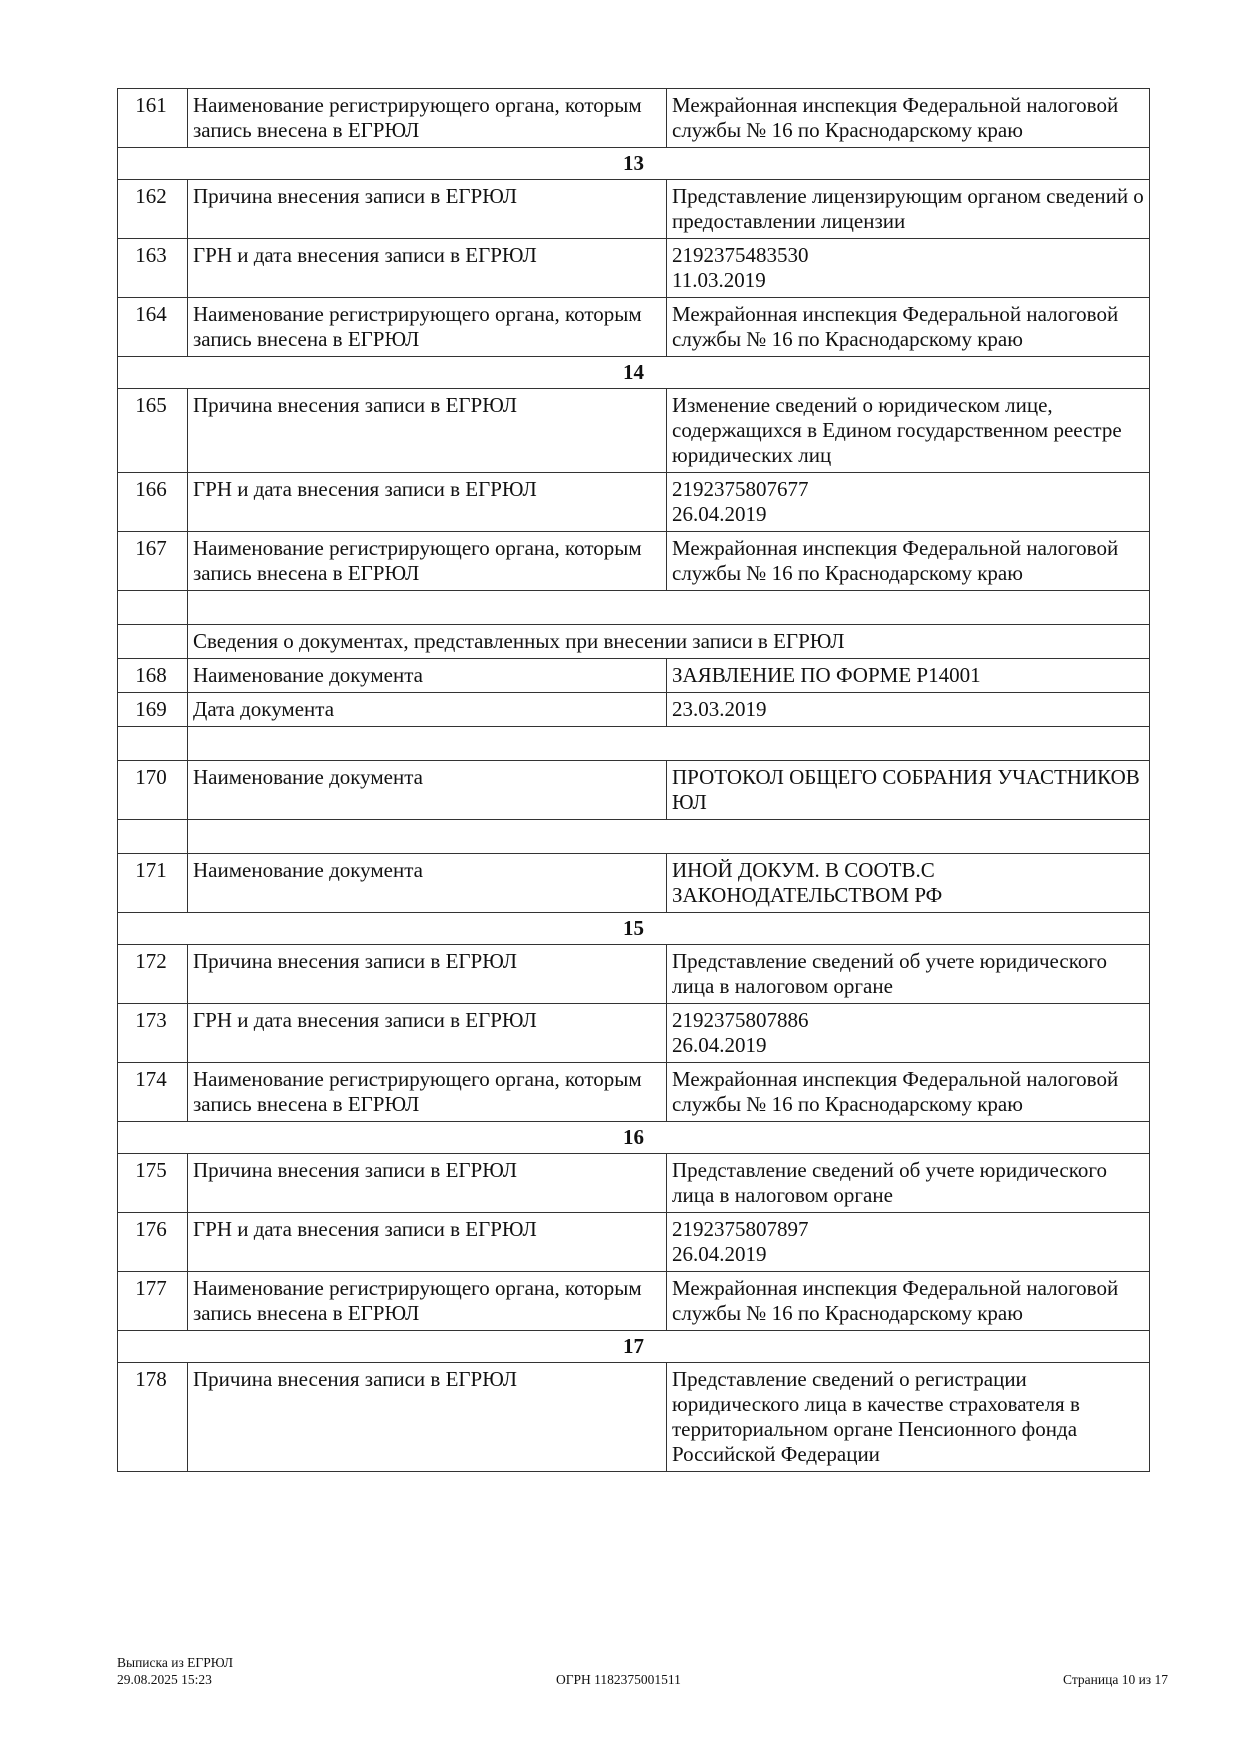 The image size is (1240, 1755). Describe the element at coordinates (908, 709) in the screenshot. I see `field-value: 23.03.2019` at that location.